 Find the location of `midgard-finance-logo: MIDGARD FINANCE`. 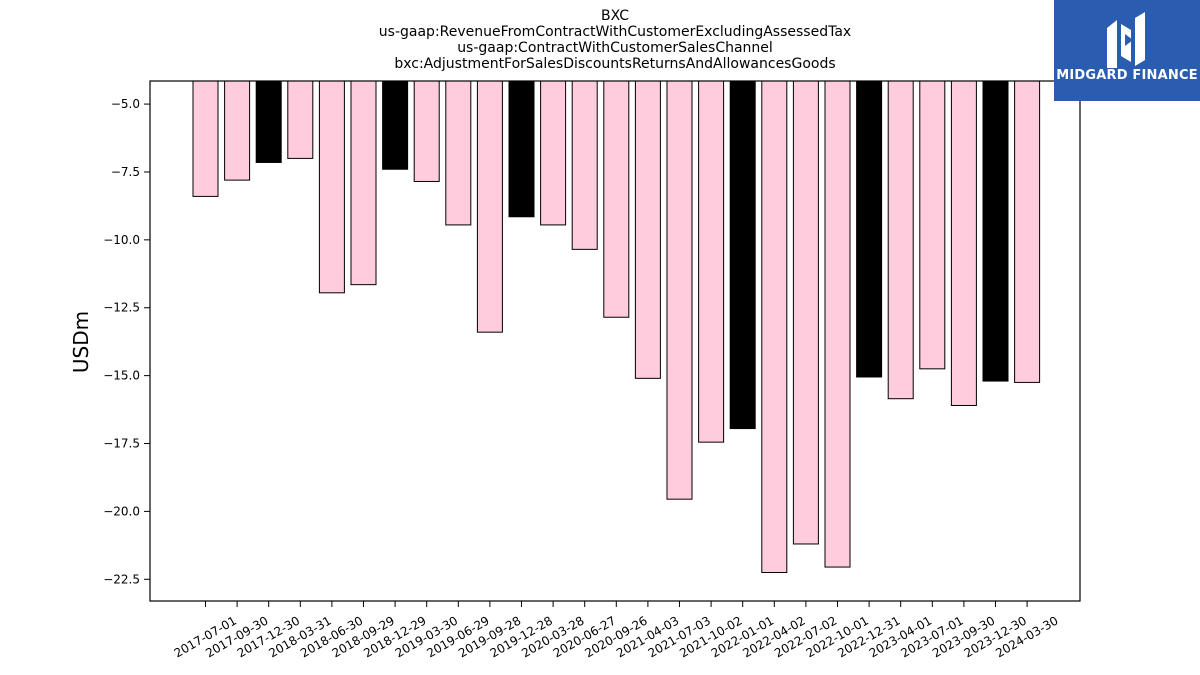

midgard-finance-logo: MIDGARD FINANCE is located at coordinates (1127, 50).